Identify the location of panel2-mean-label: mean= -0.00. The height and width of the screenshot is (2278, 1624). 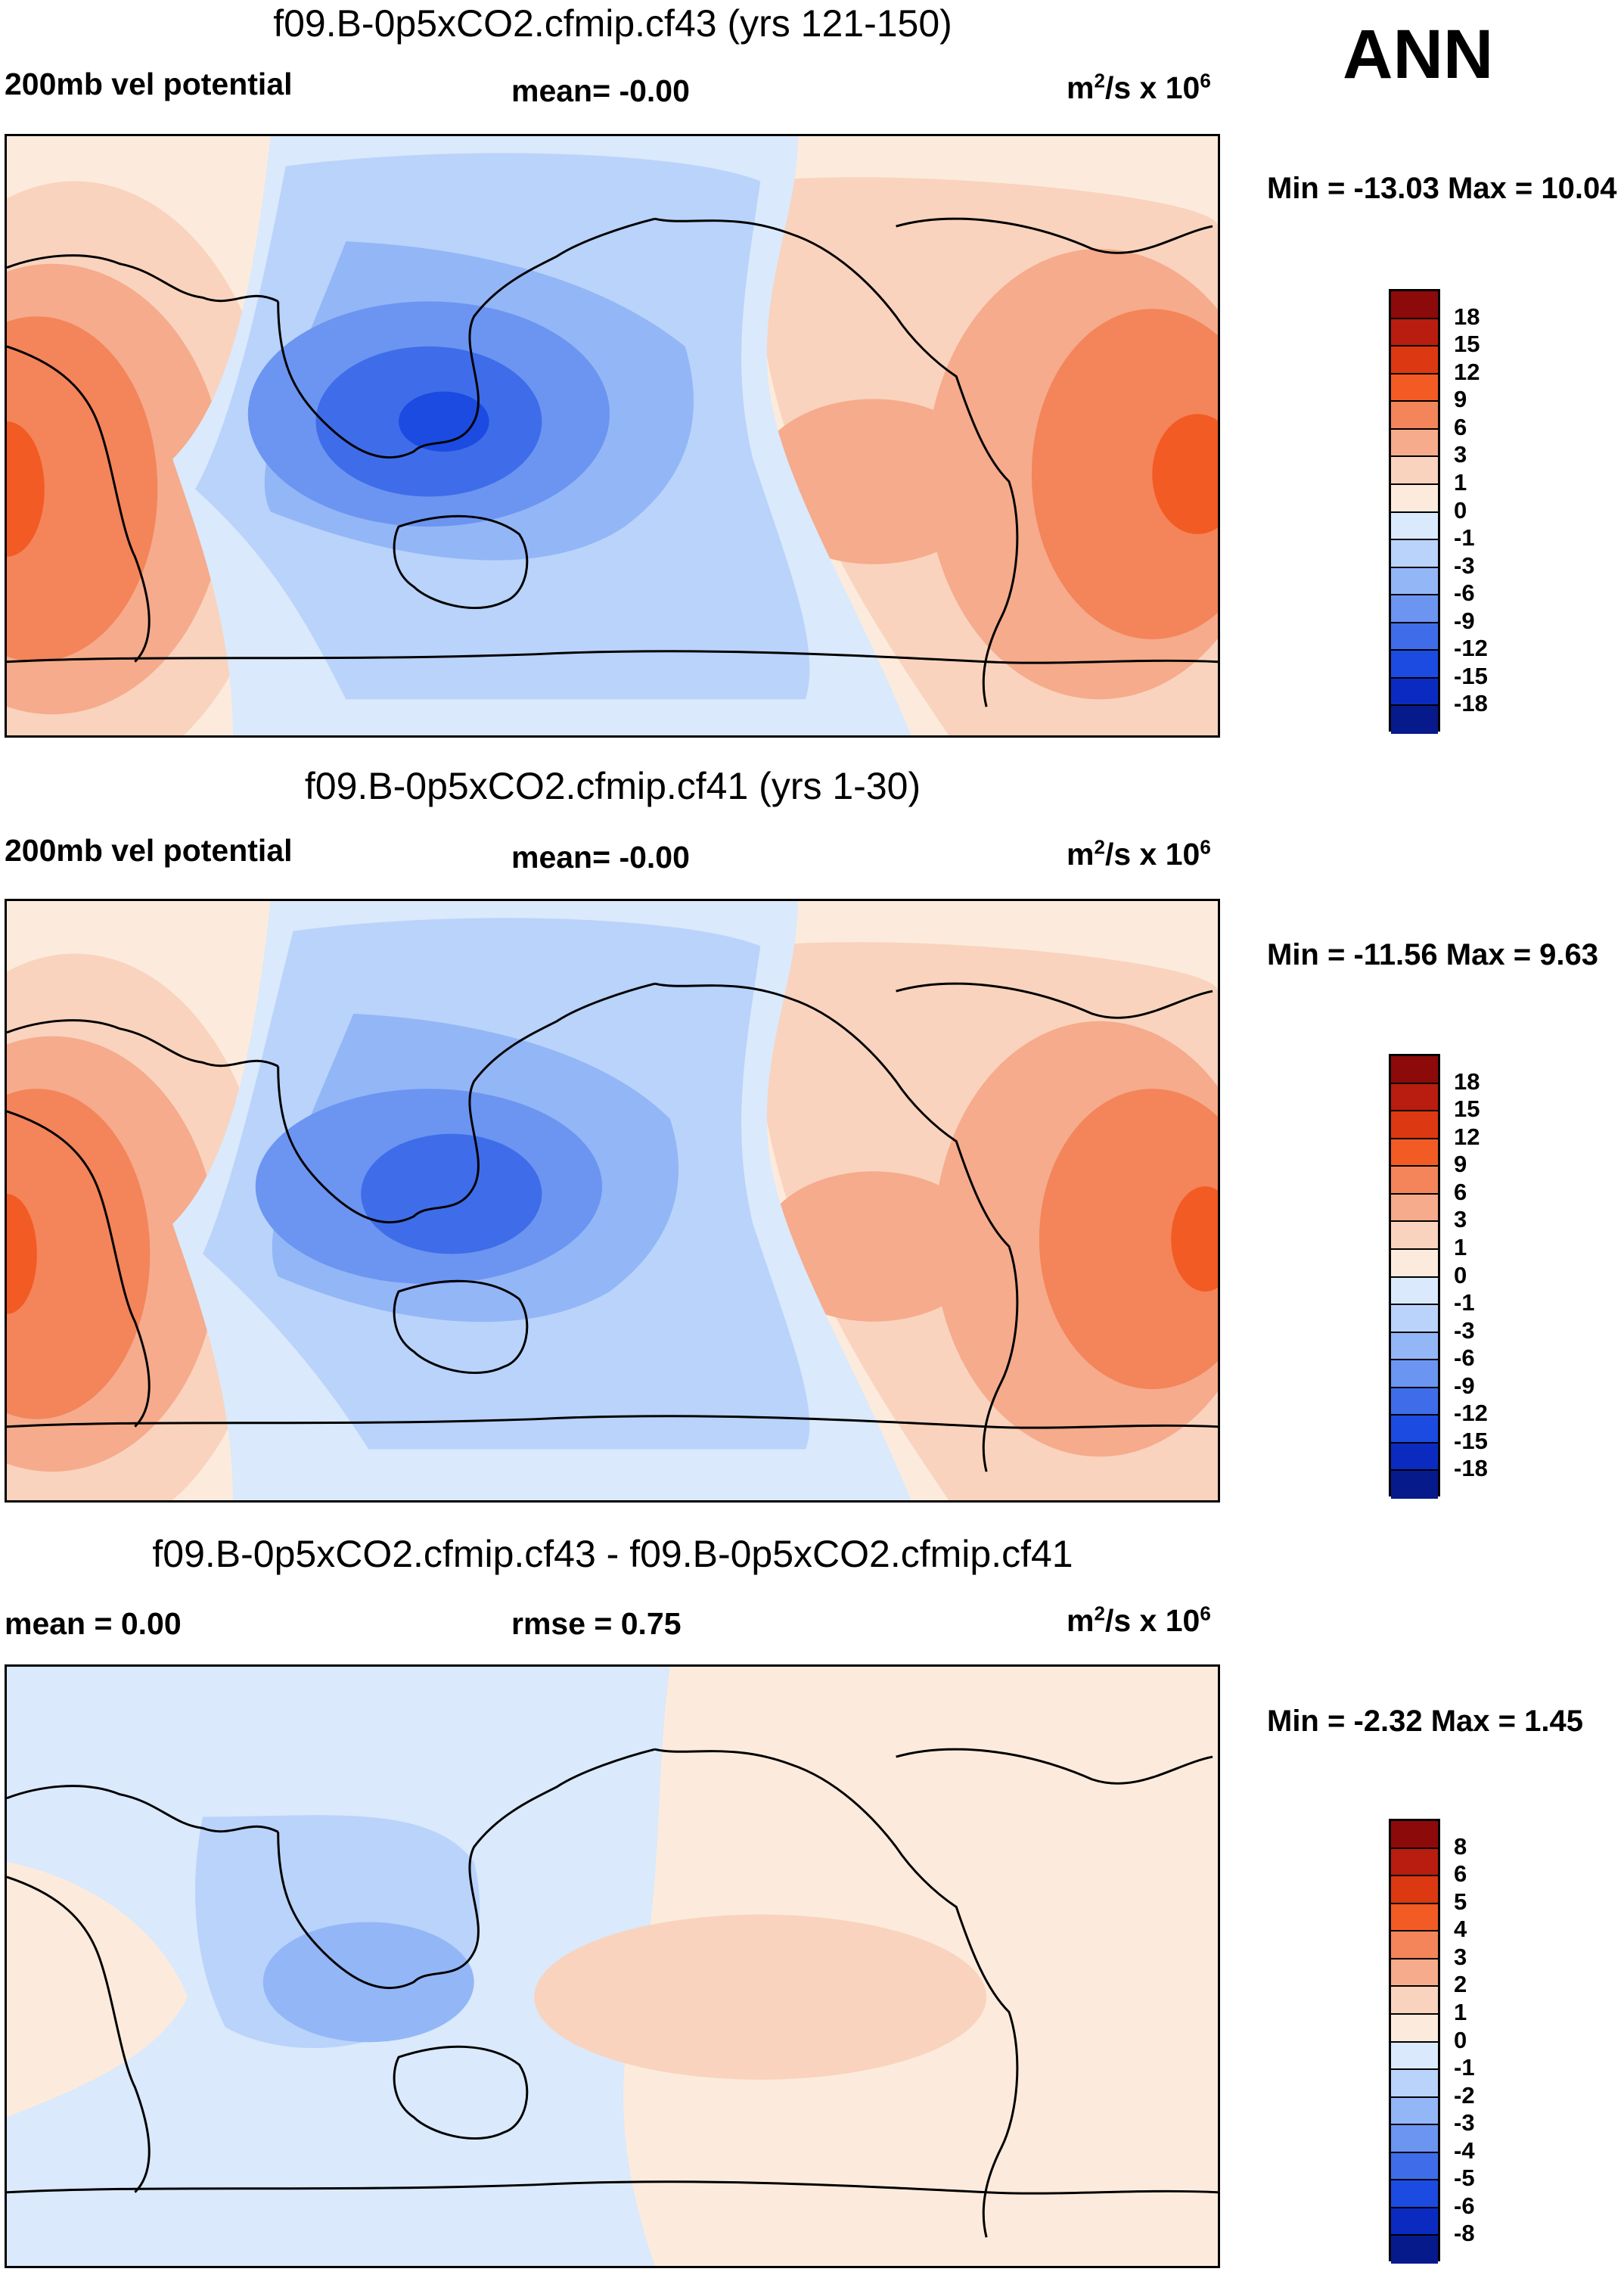
(600, 857).